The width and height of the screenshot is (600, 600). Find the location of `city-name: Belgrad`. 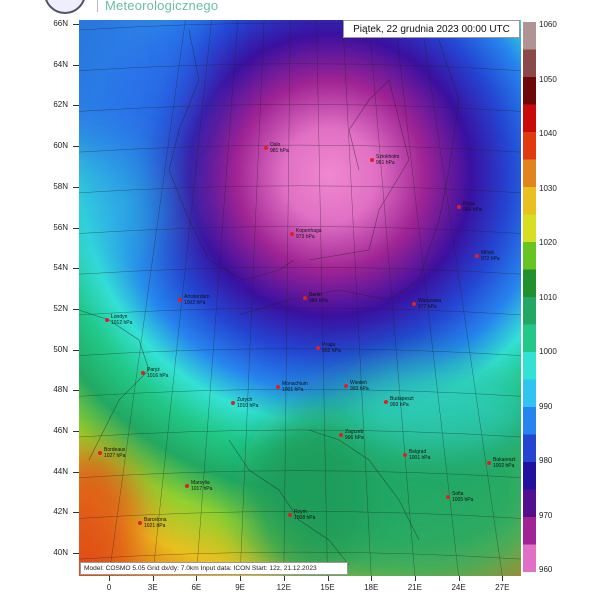

city-name: Belgrad is located at coordinates (418, 452).